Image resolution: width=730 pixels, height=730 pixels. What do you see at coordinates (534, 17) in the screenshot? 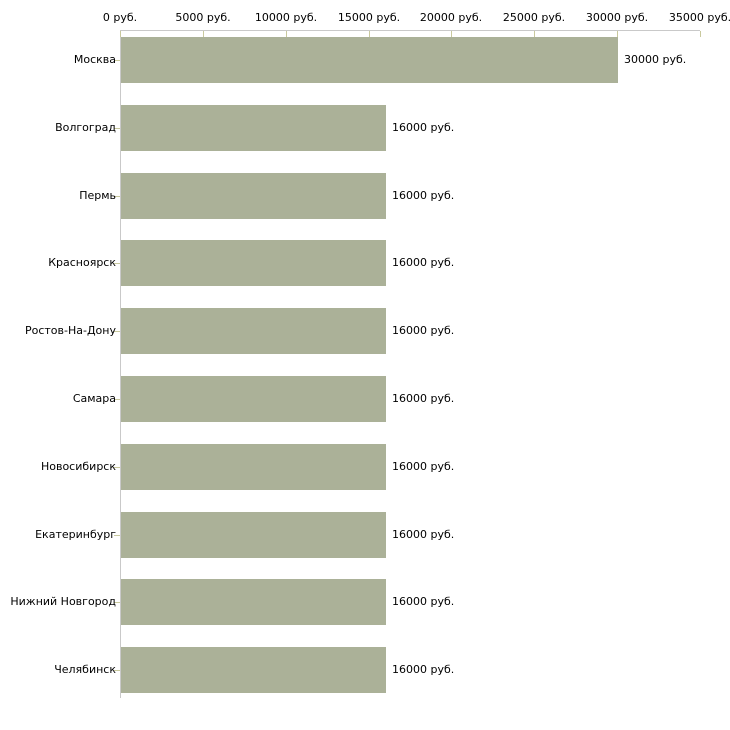
I see `x-axis-tick-label: 25000 руб.` at bounding box center [534, 17].